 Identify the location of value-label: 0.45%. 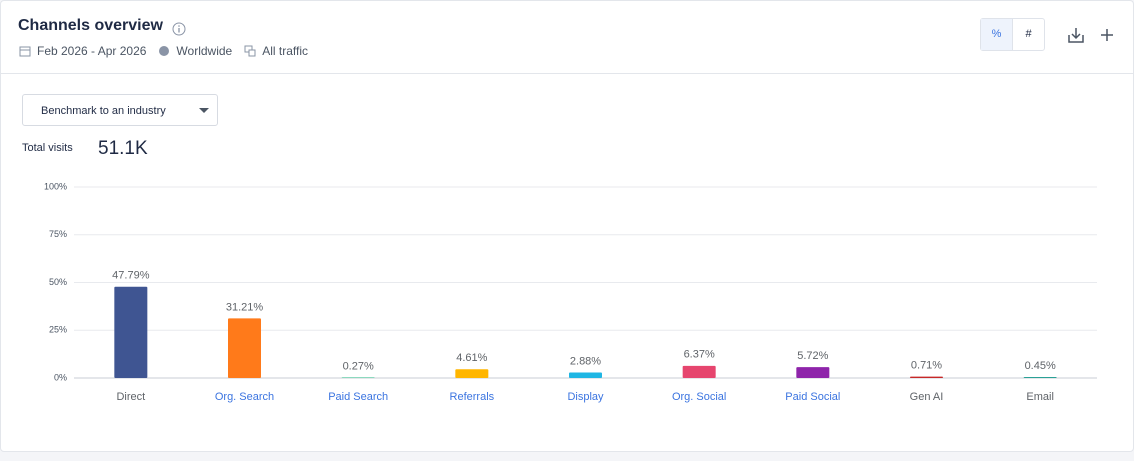
(1040, 366).